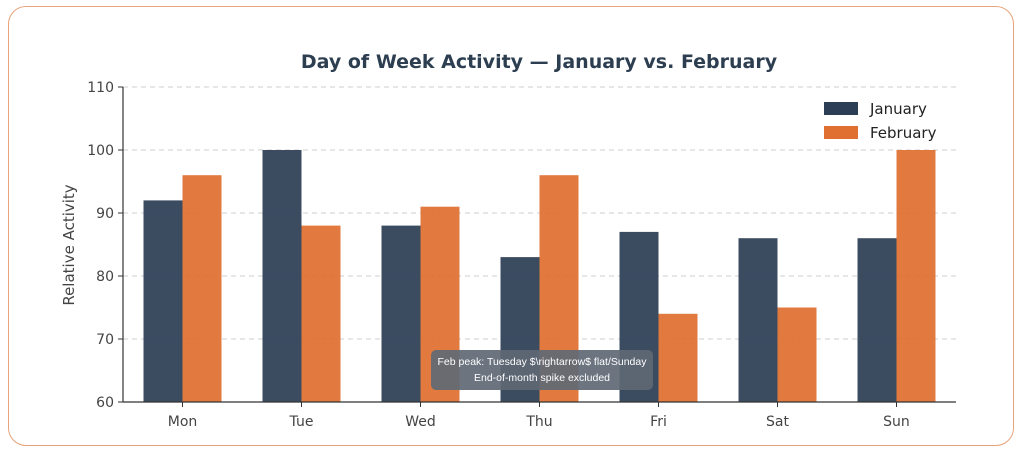 The image size is (1024, 458). I want to click on legend-label-february: February, so click(903, 133).